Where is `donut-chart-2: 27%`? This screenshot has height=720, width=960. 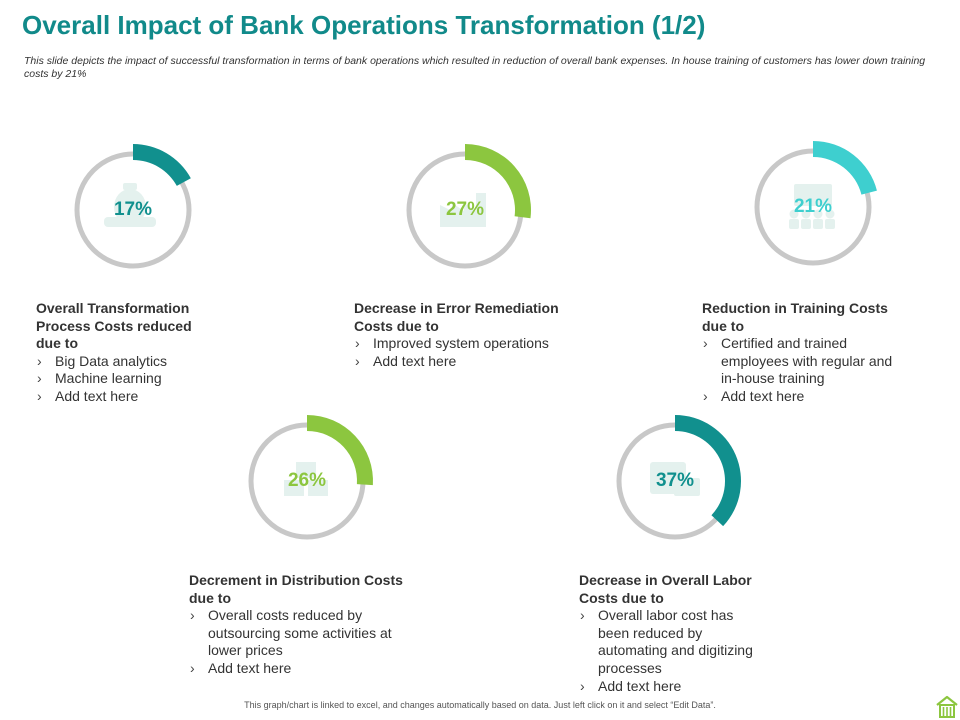 donut-chart-2: 27% is located at coordinates (465, 209).